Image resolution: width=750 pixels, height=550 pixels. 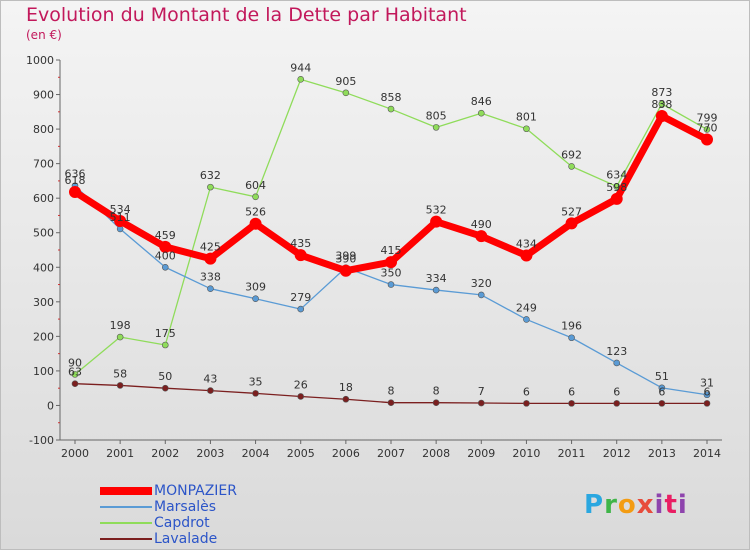 I want to click on data-label: 846, so click(x=481, y=101).